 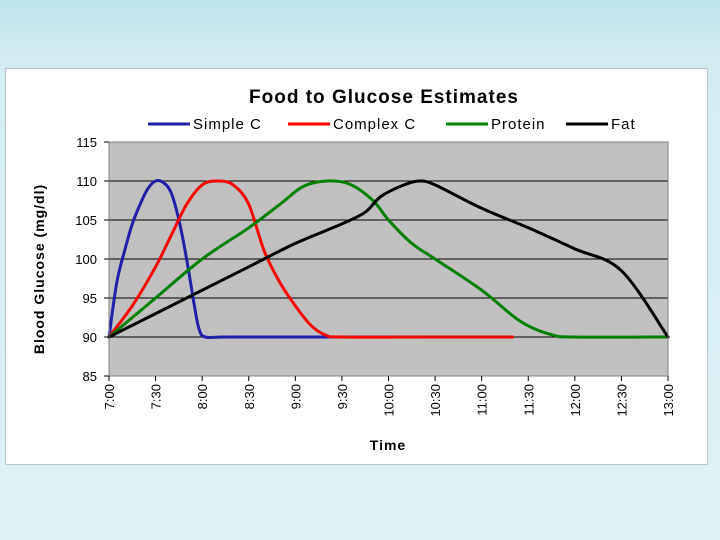 I want to click on x-tick-label: 10:00, so click(x=389, y=400).